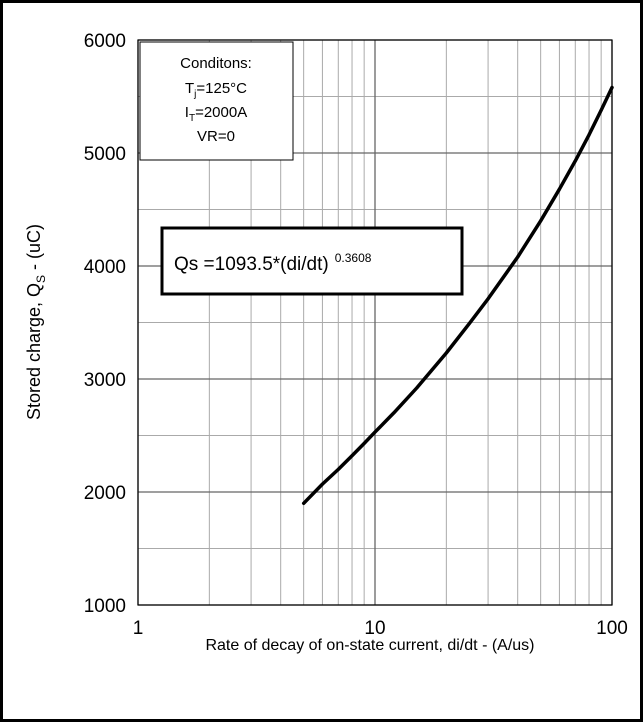 The image size is (643, 727). I want to click on equation-box-frame, so click(312, 261).